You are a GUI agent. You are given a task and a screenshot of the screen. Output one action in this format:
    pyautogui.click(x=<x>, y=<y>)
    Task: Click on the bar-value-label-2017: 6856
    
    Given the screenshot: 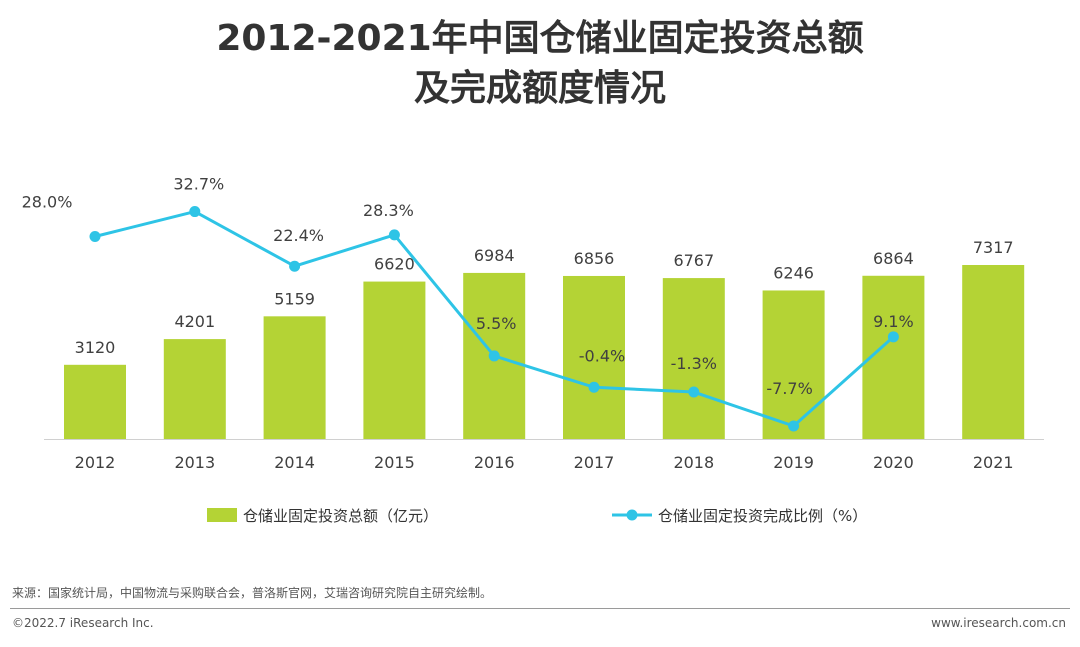 What is the action you would take?
    pyautogui.click(x=594, y=258)
    